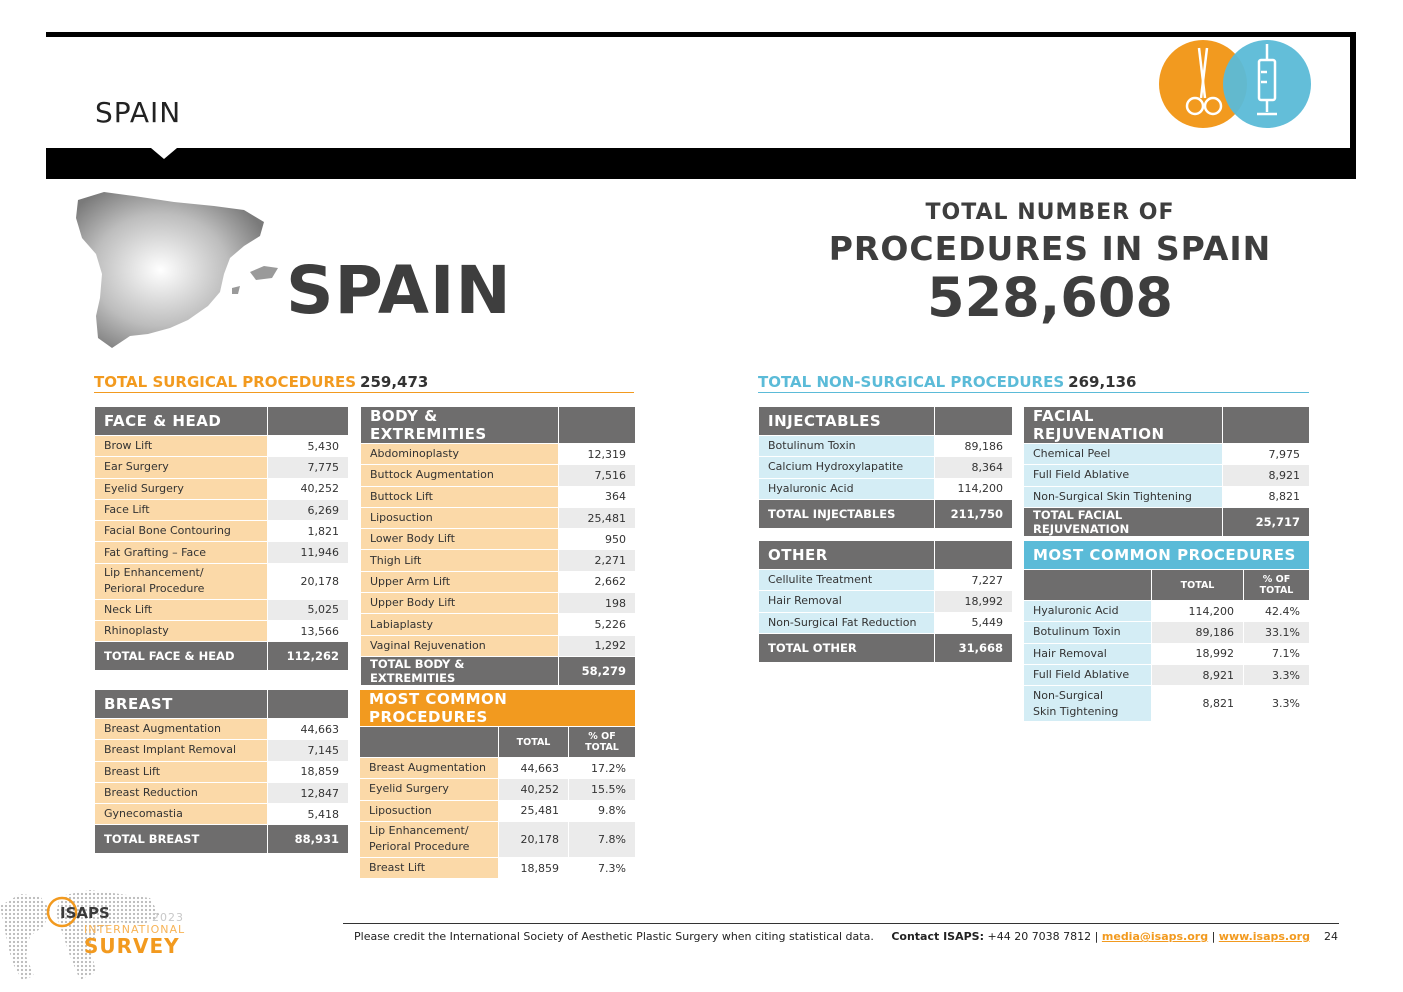  I want to click on surgical-title-label: TOTAL SURGICAL PROCEDURES, so click(225, 382).